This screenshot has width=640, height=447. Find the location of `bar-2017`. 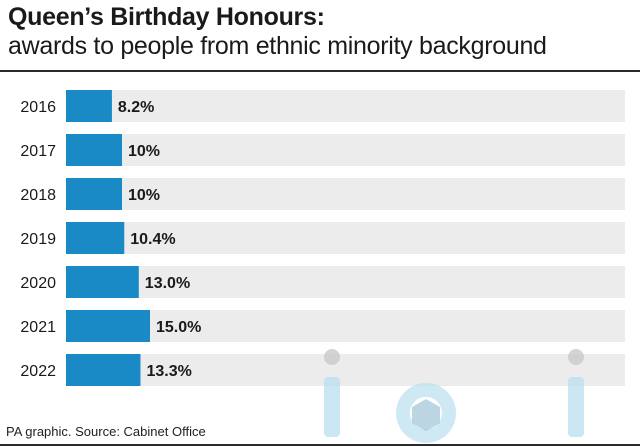

bar-2017 is located at coordinates (94, 150).